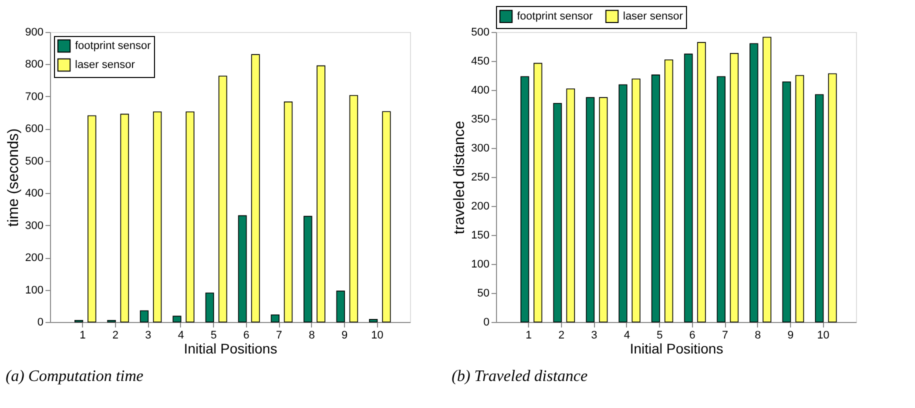 The image size is (915, 408). Describe the element at coordinates (34, 64) in the screenshot. I see `y-tick-label: 800` at that location.